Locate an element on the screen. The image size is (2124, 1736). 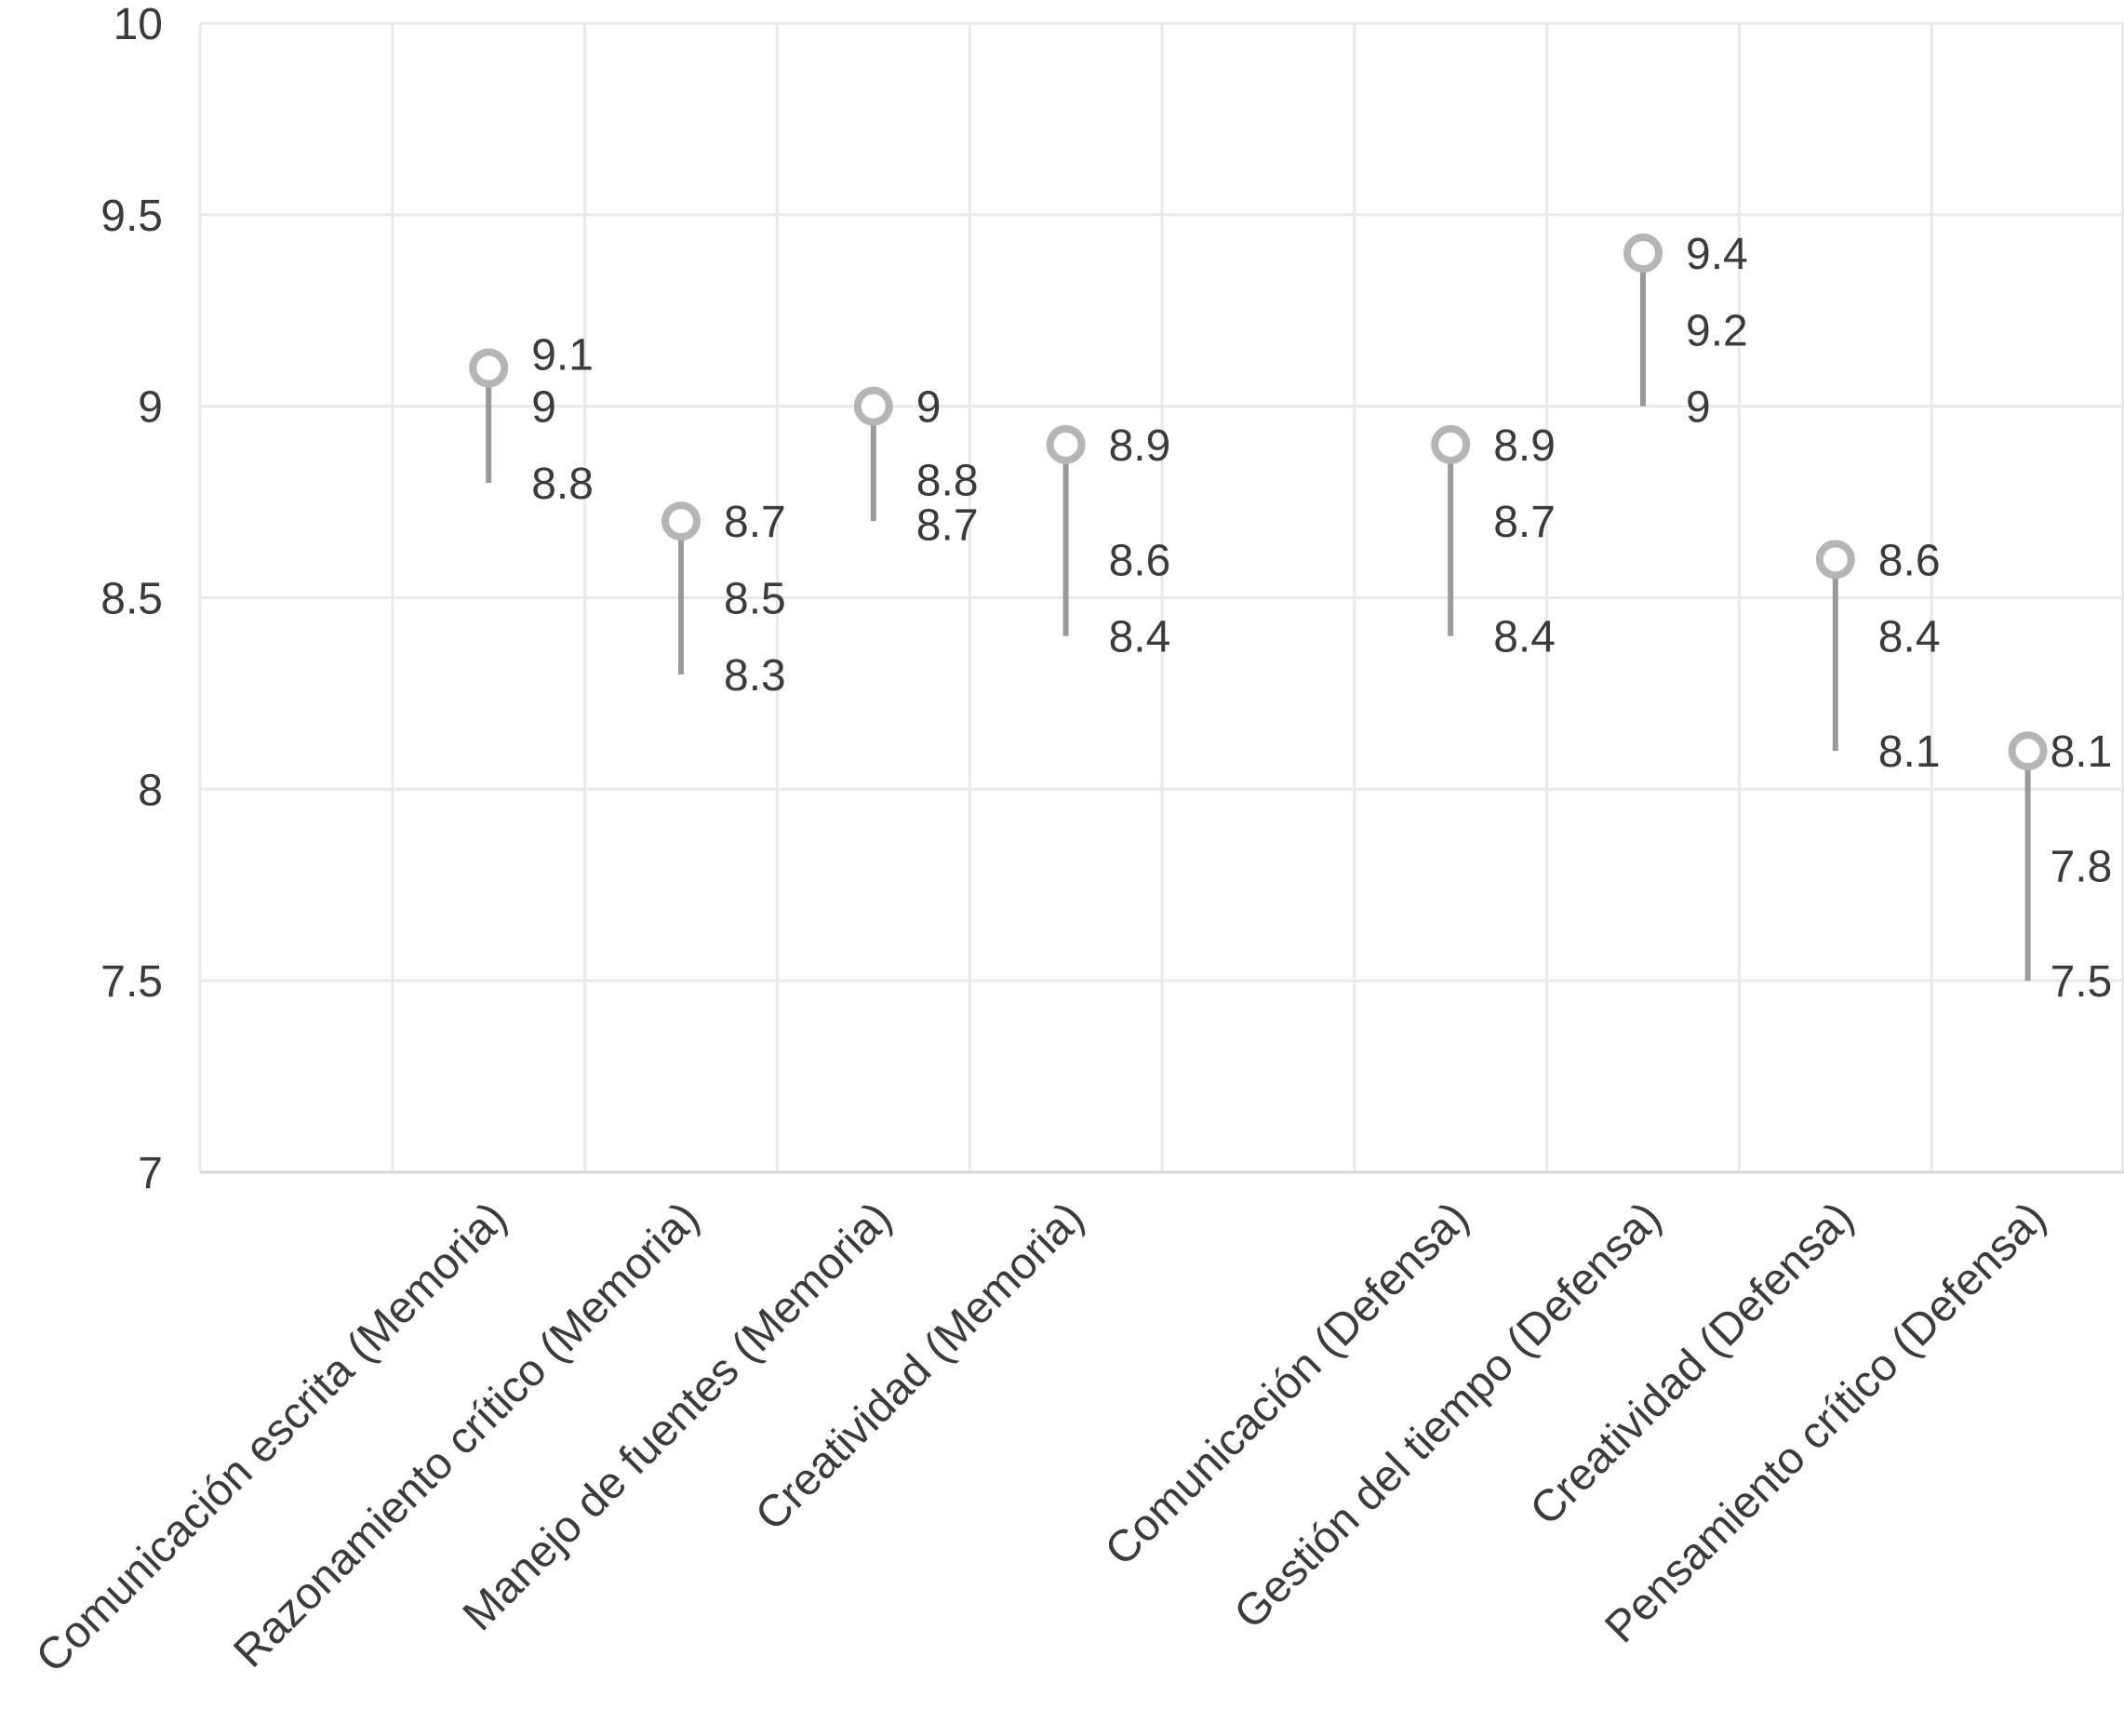
y-tick-label: 9.5 is located at coordinates (131, 217).